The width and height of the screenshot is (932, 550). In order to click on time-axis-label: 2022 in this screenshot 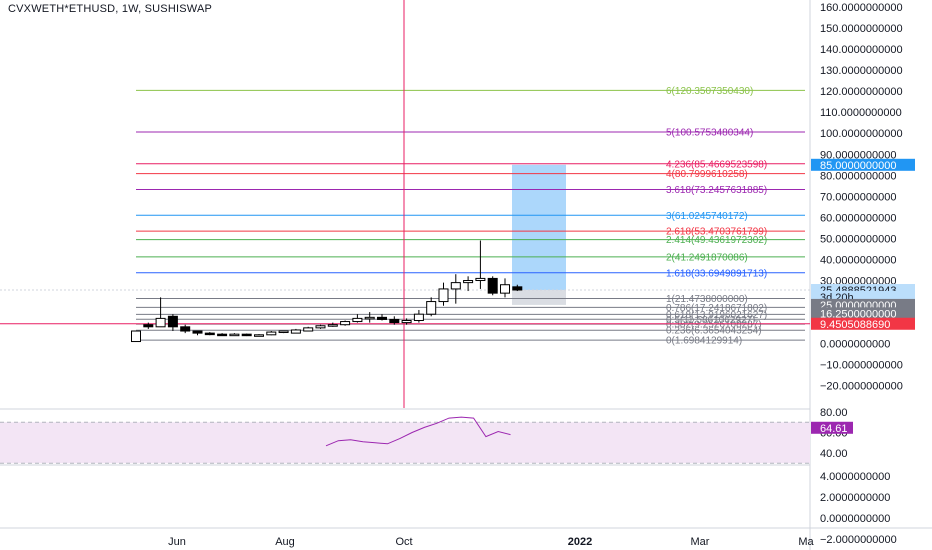, I will do `click(580, 542)`.